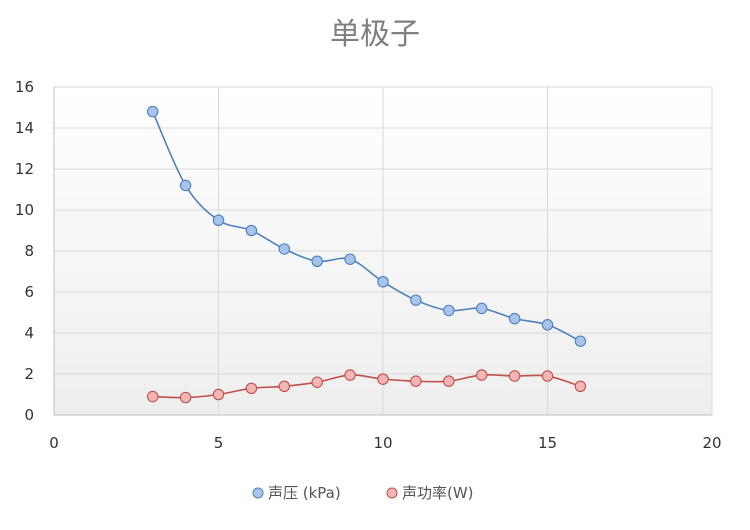 Image resolution: width=750 pixels, height=530 pixels. Describe the element at coordinates (29, 292) in the screenshot. I see `y-tick-label: 6` at that location.